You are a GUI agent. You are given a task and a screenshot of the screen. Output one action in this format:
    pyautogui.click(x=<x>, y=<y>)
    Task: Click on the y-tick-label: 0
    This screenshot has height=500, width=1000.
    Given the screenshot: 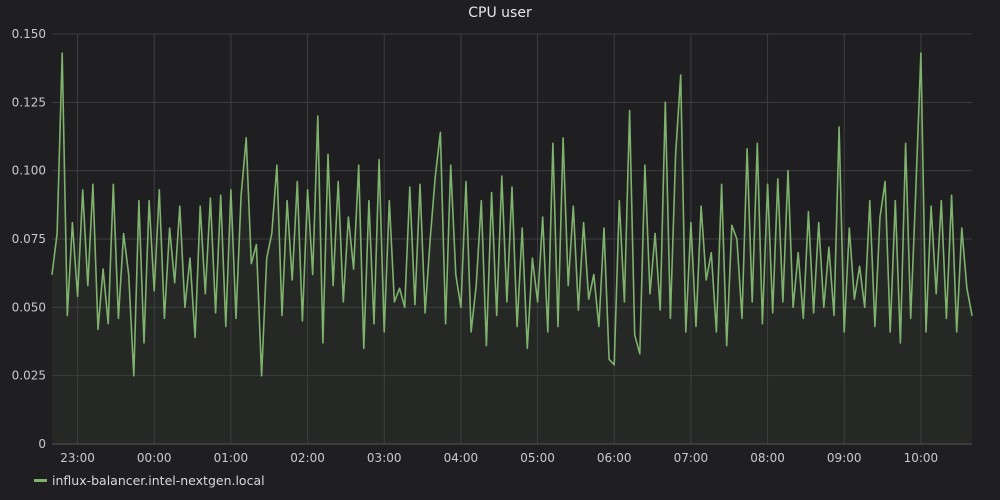 What is the action you would take?
    pyautogui.click(x=42, y=444)
    